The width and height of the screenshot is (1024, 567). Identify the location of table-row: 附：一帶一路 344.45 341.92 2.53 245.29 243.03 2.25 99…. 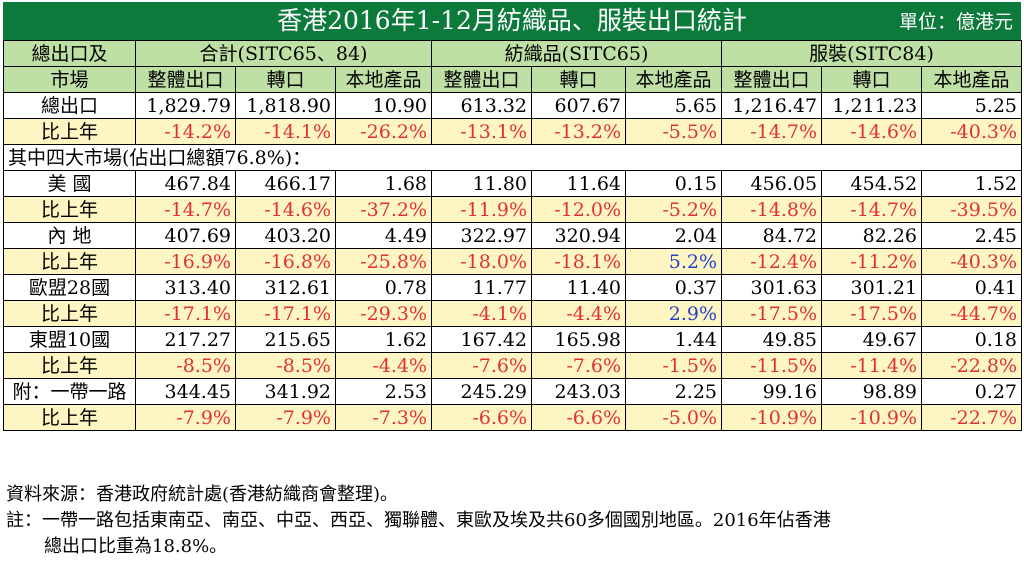
(513, 391).